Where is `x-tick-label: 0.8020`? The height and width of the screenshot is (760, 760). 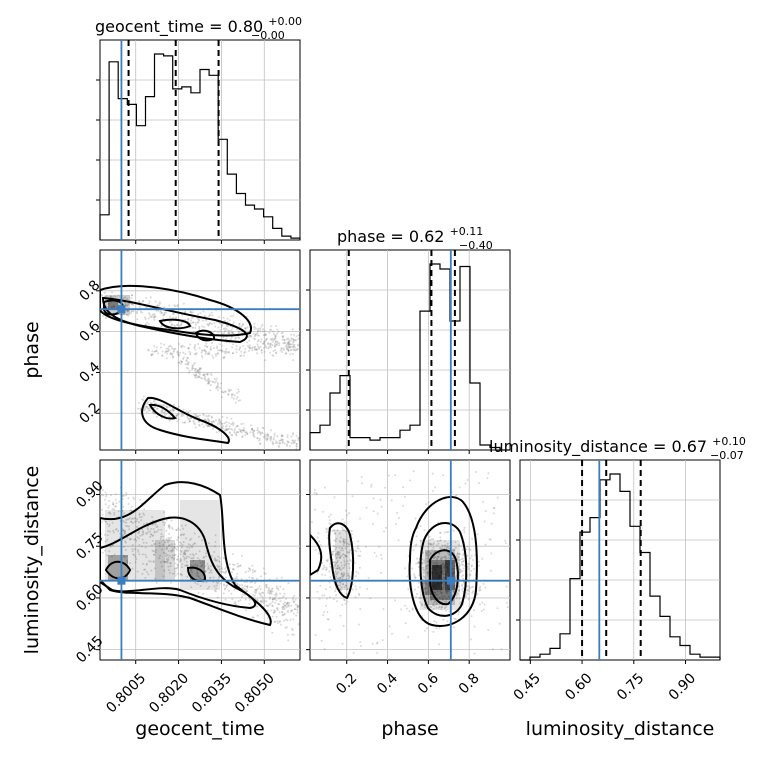 x-tick-label: 0.8020 is located at coordinates (169, 693).